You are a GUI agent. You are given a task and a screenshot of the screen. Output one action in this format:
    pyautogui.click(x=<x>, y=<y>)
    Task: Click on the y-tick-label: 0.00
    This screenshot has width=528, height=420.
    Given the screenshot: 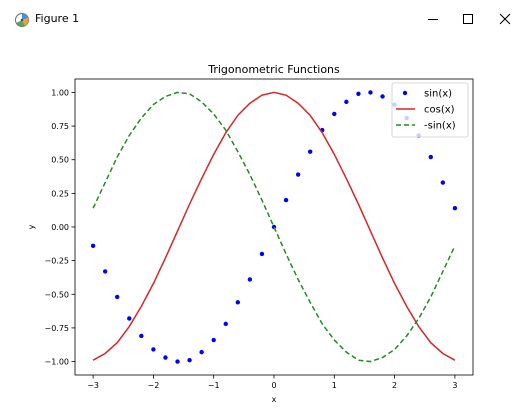 What is the action you would take?
    pyautogui.click(x=60, y=227)
    